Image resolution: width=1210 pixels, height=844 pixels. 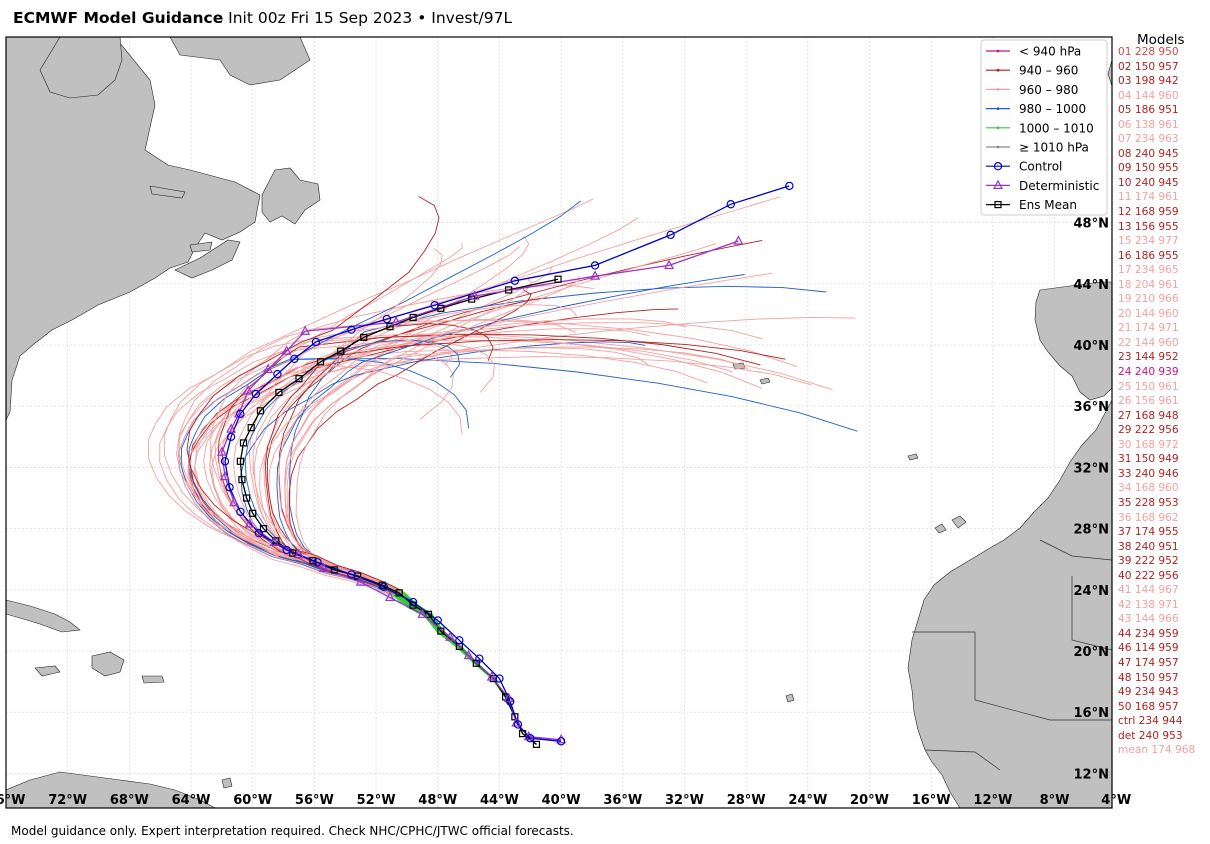 I want to click on x-tick-label: 40°W, so click(x=561, y=800).